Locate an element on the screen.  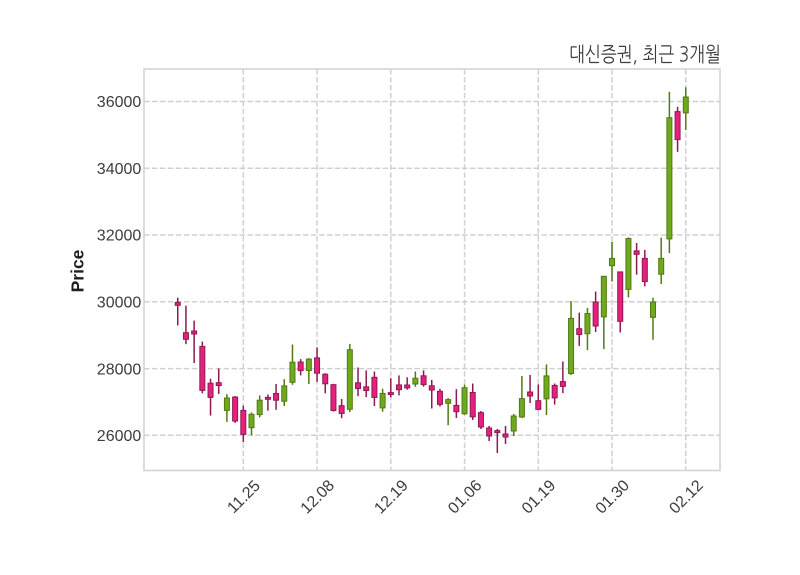
svg-text: 30000 is located at coordinates (119, 303).